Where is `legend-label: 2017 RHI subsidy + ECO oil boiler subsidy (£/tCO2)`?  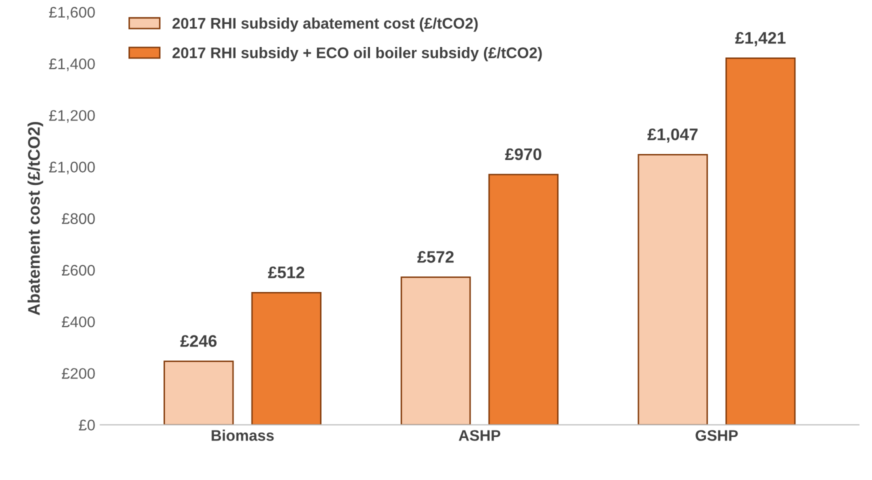
legend-label: 2017 RHI subsidy + ECO oil boiler subsidy (£/tCO2) is located at coordinates (357, 54).